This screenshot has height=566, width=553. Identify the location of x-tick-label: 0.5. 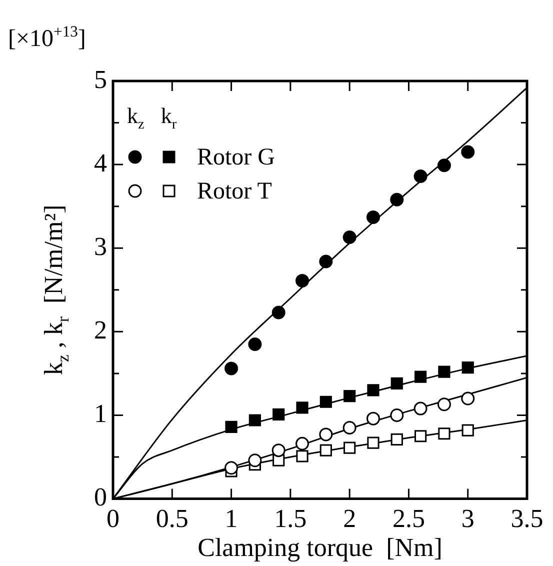
(172, 519).